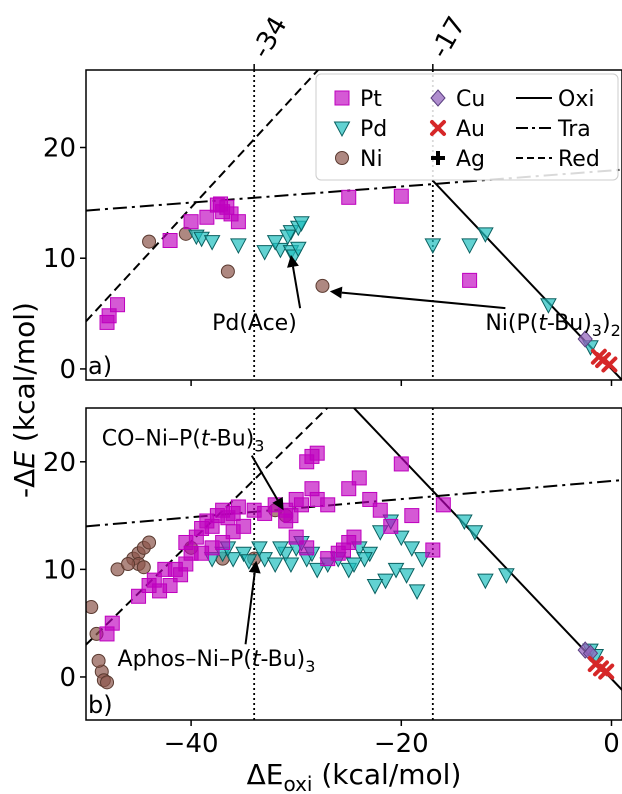 This screenshot has width=622, height=794. I want to click on annotation-part: ), so click(606, 323).